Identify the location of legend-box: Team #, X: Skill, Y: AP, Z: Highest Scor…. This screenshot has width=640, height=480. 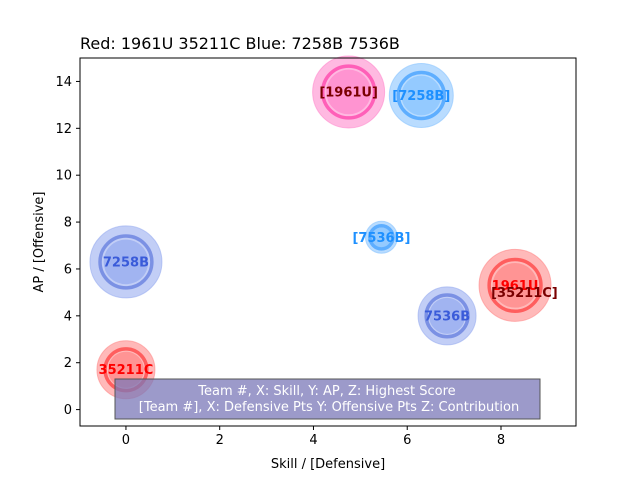
(327, 399).